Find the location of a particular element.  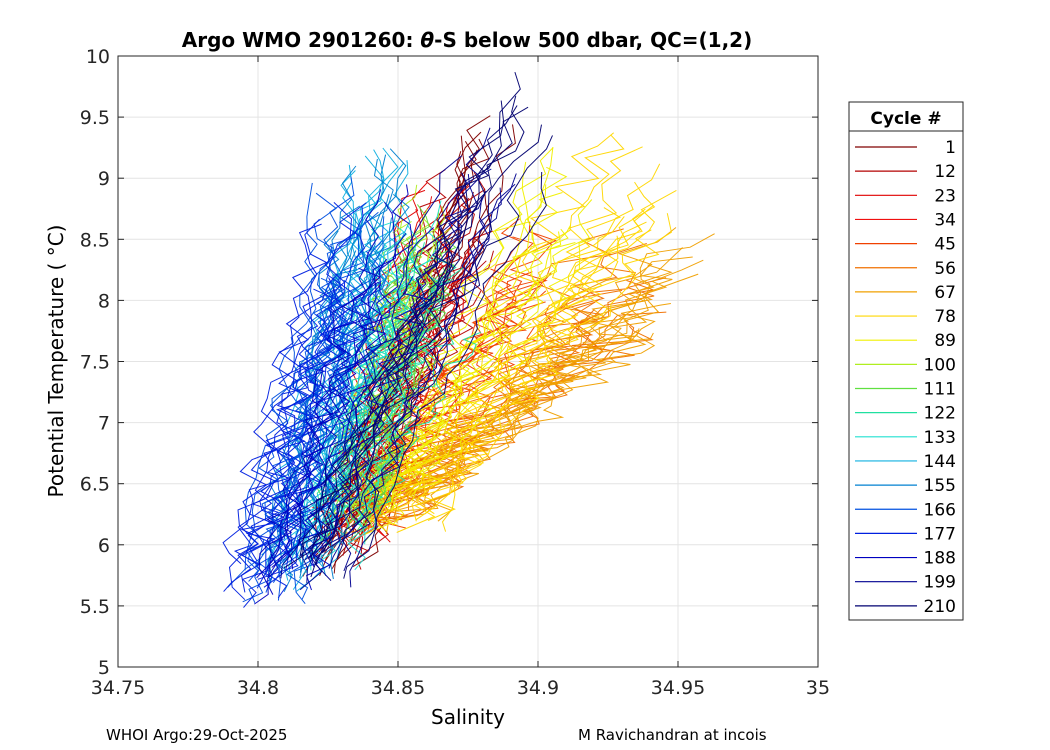

footer-source: WHOI Argo:29-Oct-2025 is located at coordinates (197, 735).